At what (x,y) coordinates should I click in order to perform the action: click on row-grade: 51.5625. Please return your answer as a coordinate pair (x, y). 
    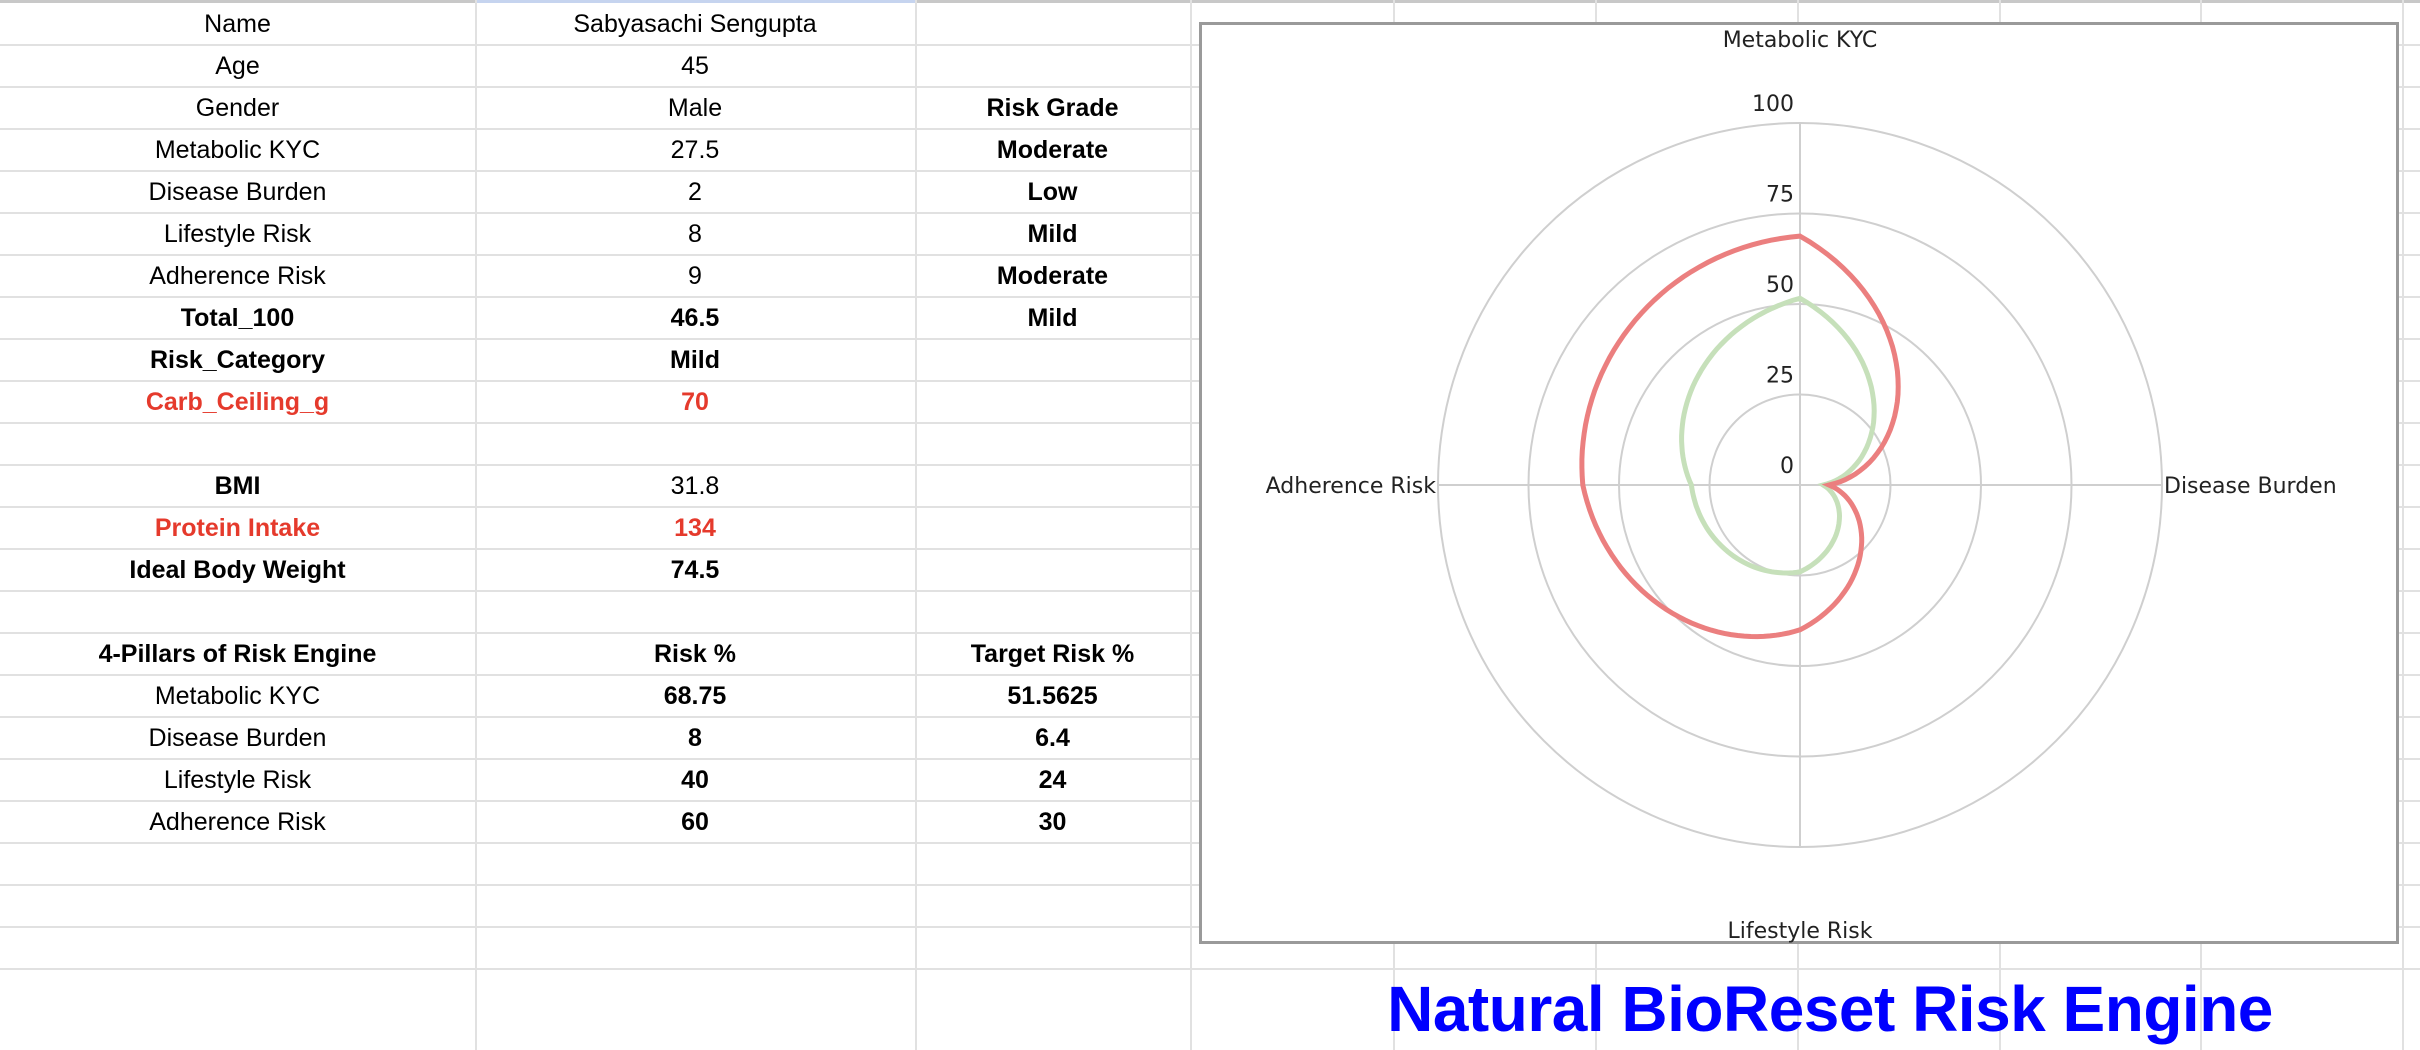
    Looking at the image, I should click on (1052, 695).